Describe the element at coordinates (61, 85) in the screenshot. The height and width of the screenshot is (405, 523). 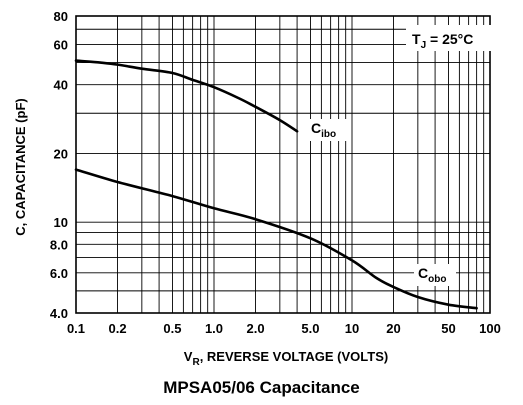
I see `y-tick-label: 40` at that location.